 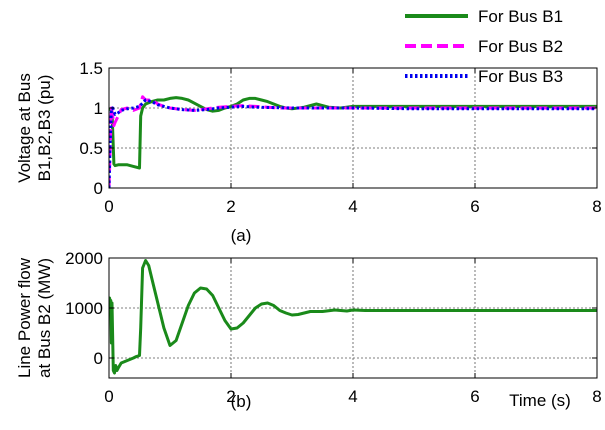 What do you see at coordinates (520, 16) in the screenshot?
I see `legend-label-1: For Bus B1` at bounding box center [520, 16].